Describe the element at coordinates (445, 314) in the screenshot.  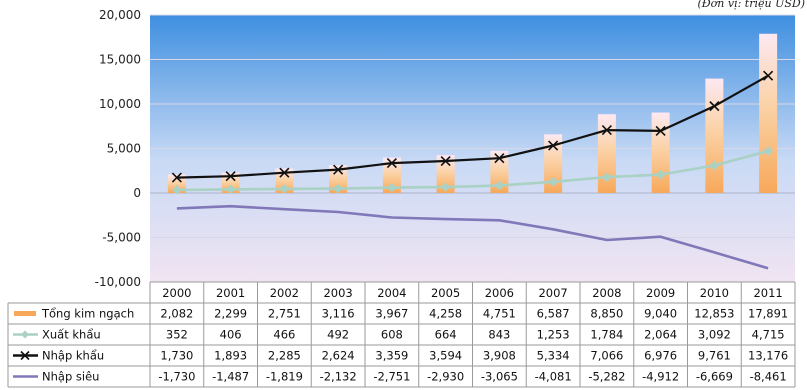
I see `data-label: 4,258` at that location.